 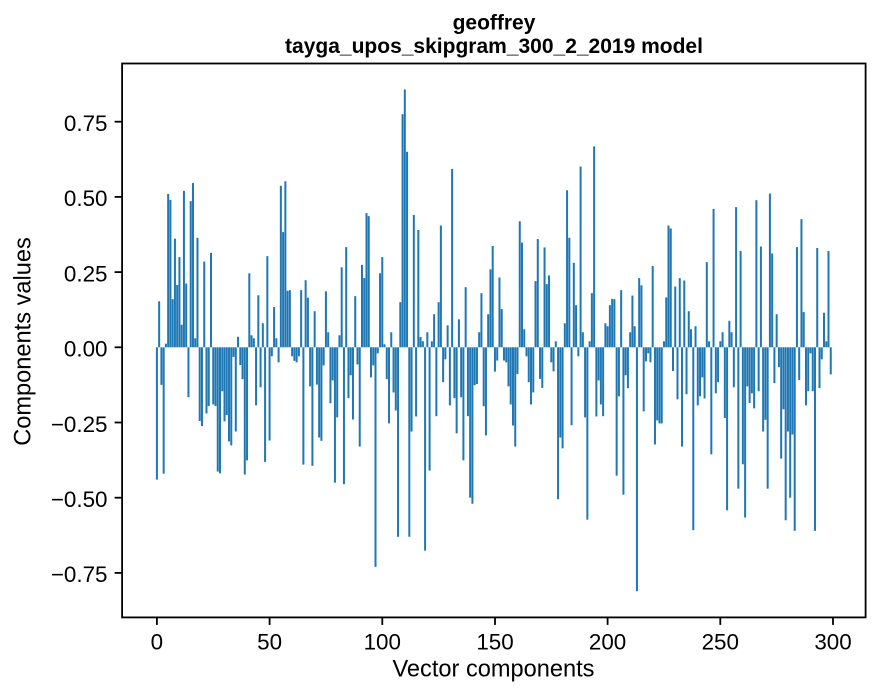 I want to click on svg-text: −0.75, so click(x=79, y=574).